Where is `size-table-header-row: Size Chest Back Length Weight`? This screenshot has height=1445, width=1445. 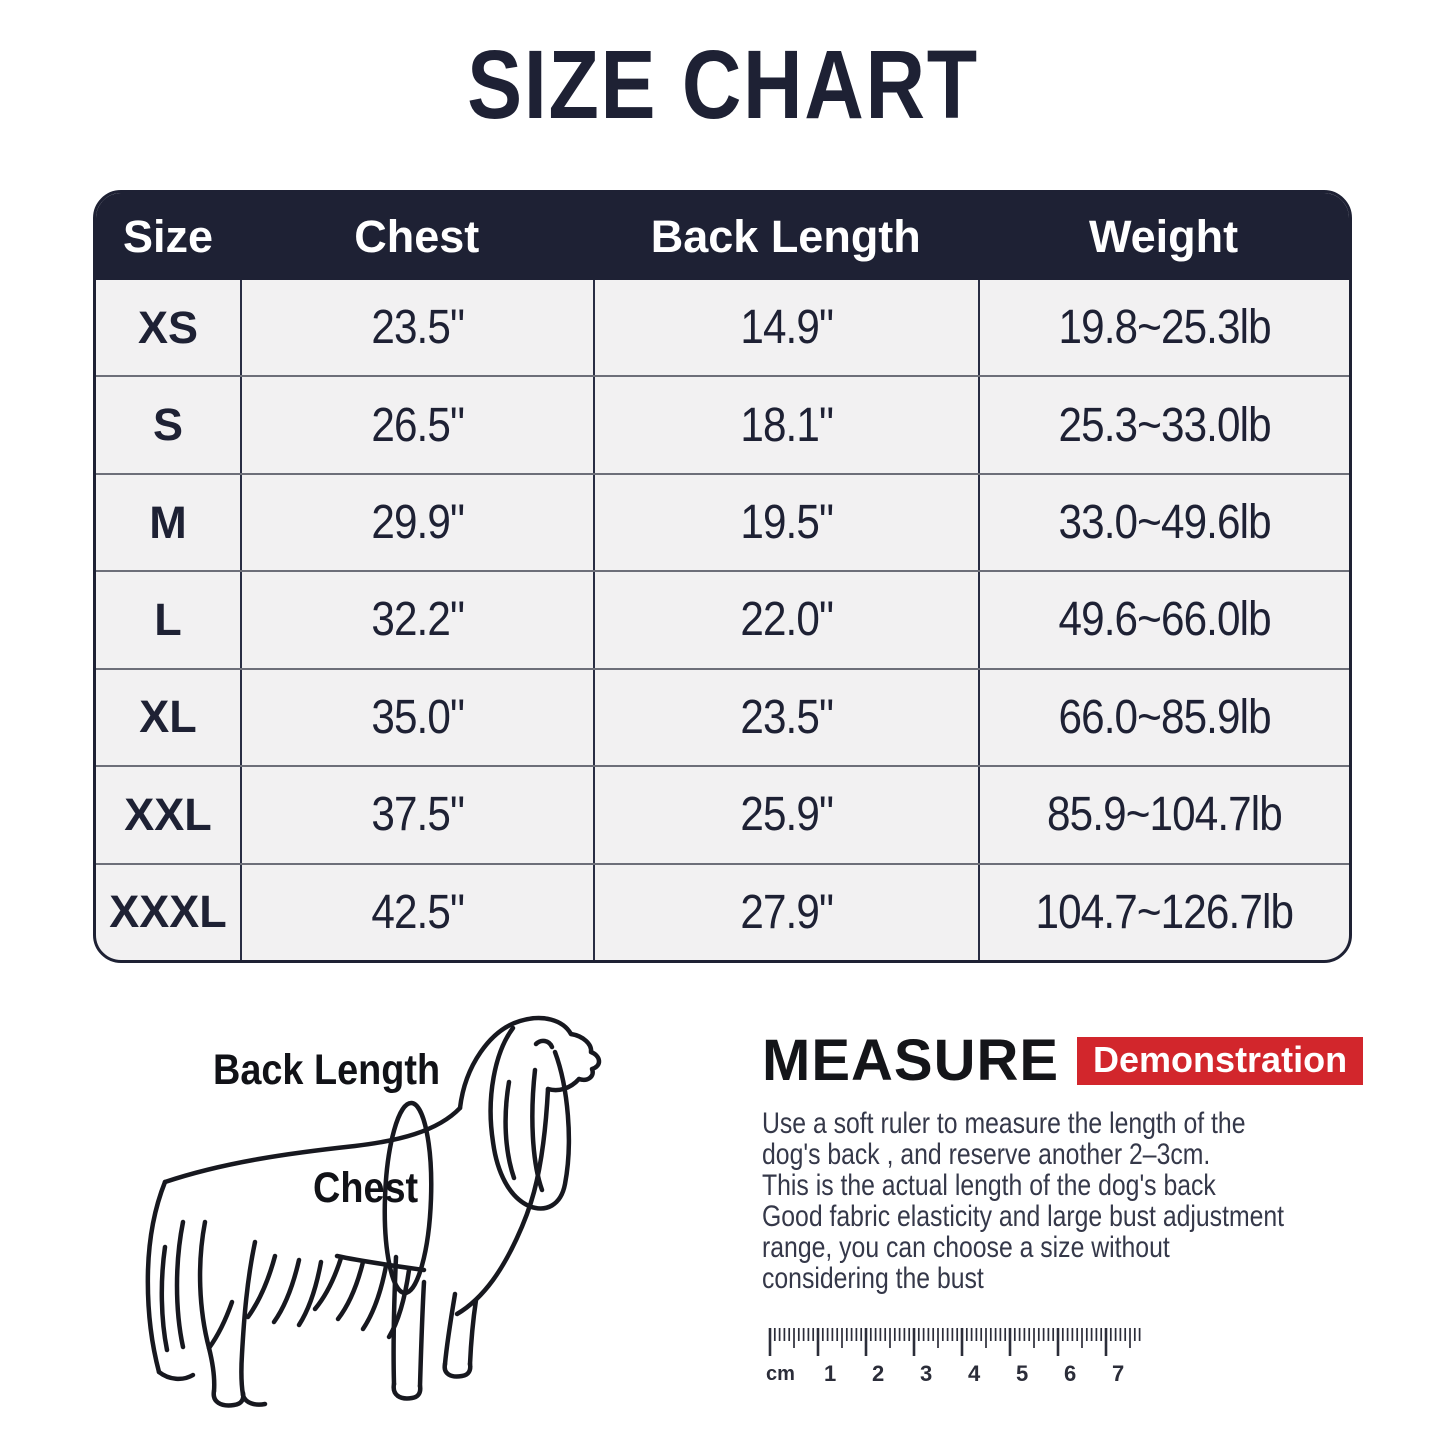
size-table-header-row: Size Chest Back Length Weight is located at coordinates (722, 236).